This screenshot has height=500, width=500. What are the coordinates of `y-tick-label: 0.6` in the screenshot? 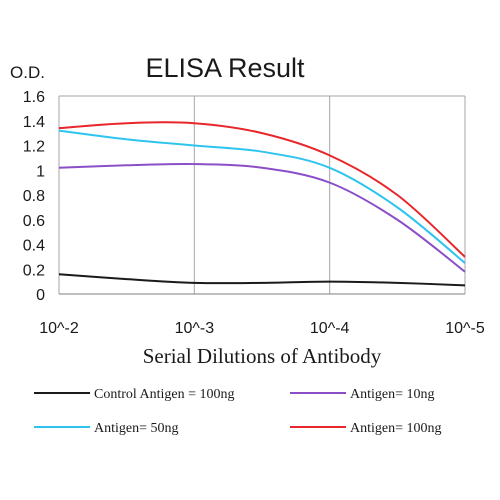 It's located at (34, 221).